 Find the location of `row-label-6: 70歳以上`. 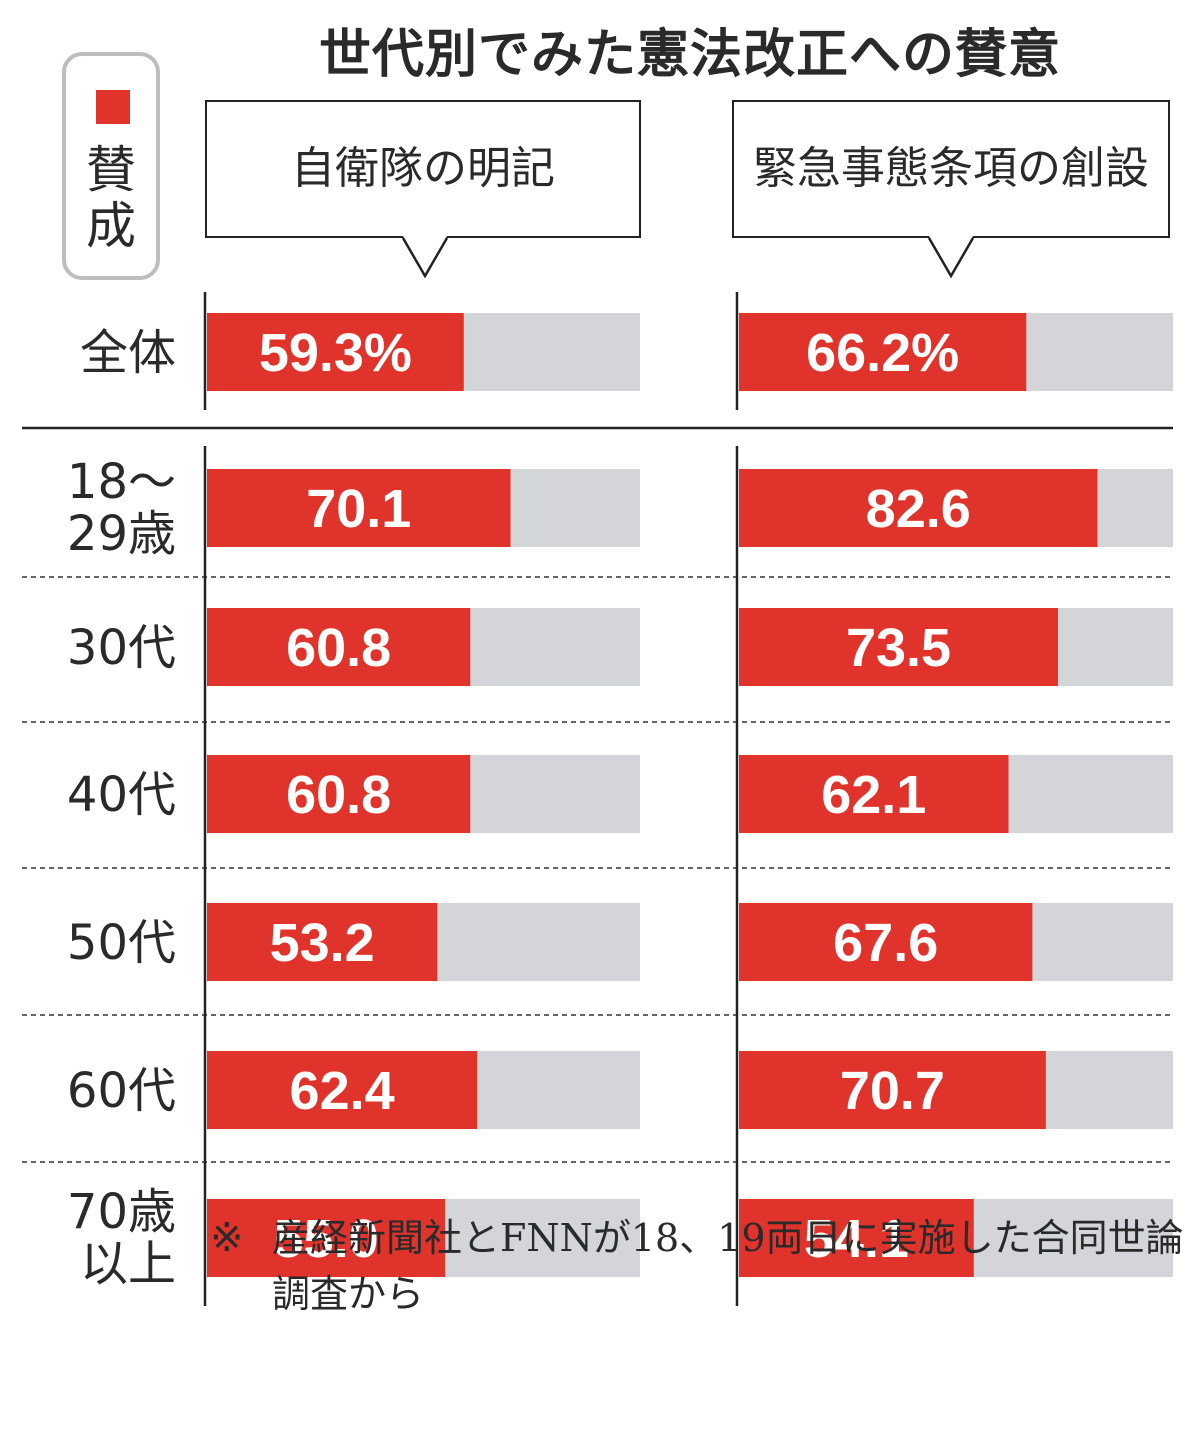

row-label-6: 70歳以上 is located at coordinates (121, 1238).